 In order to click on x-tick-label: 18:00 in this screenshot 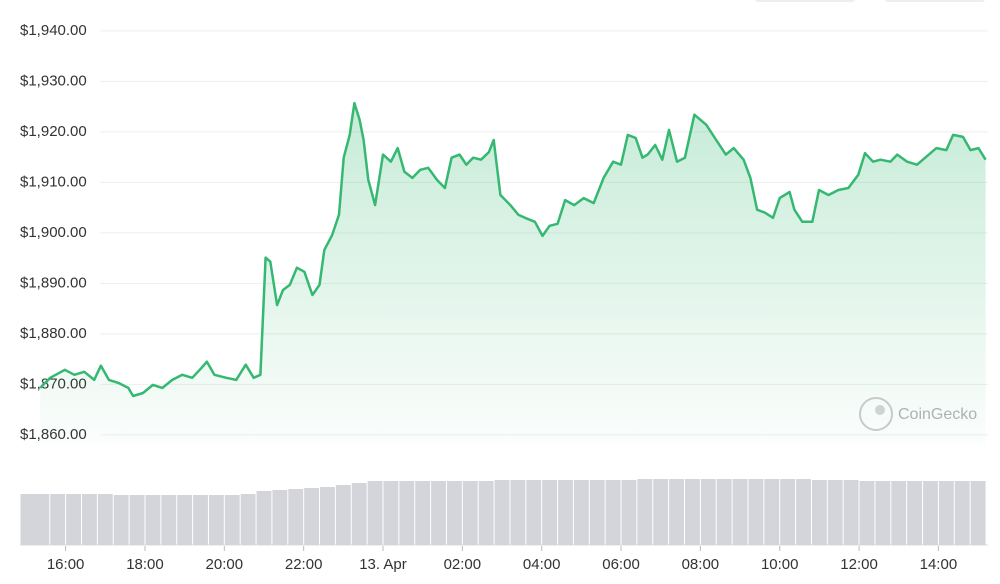, I will do `click(145, 564)`.